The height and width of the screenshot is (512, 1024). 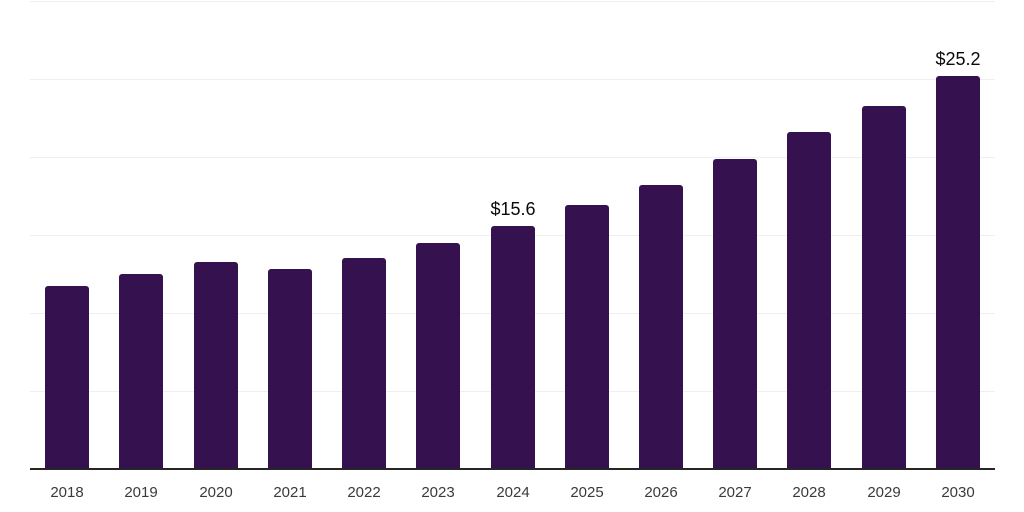 What do you see at coordinates (809, 300) in the screenshot?
I see `bar-2028` at bounding box center [809, 300].